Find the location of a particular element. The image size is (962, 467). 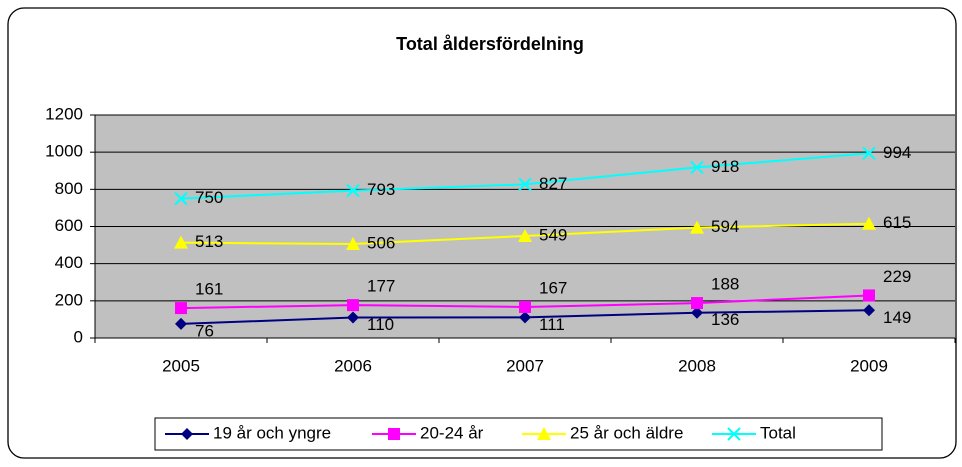

data-label: 136 is located at coordinates (725, 319).